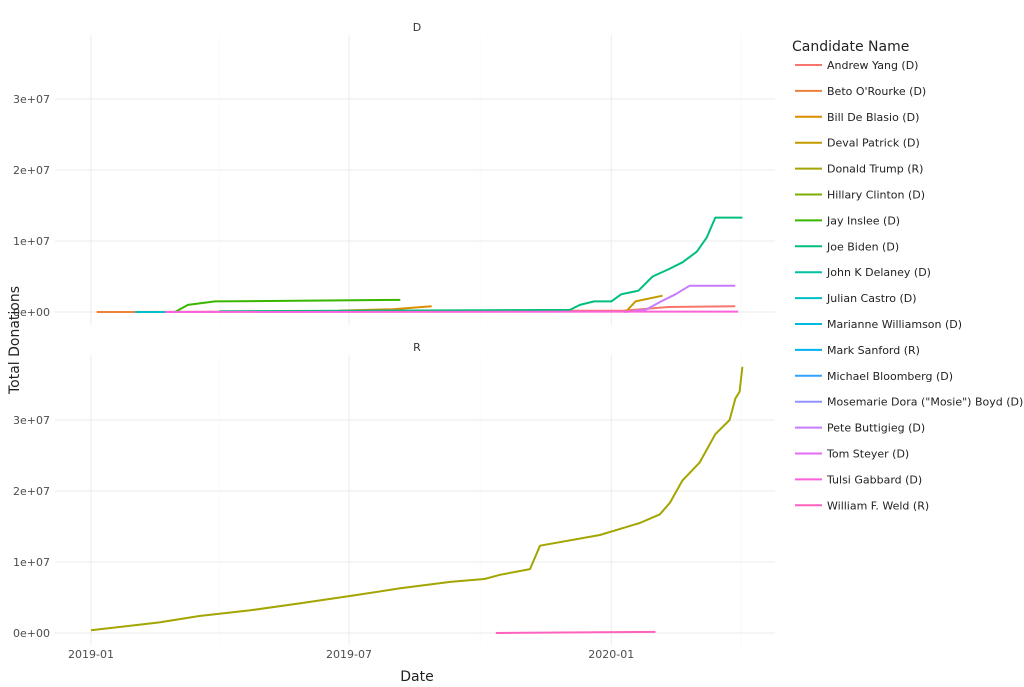  What do you see at coordinates (876, 428) in the screenshot?
I see `legend-label: Pete Buttigieg (D)` at bounding box center [876, 428].